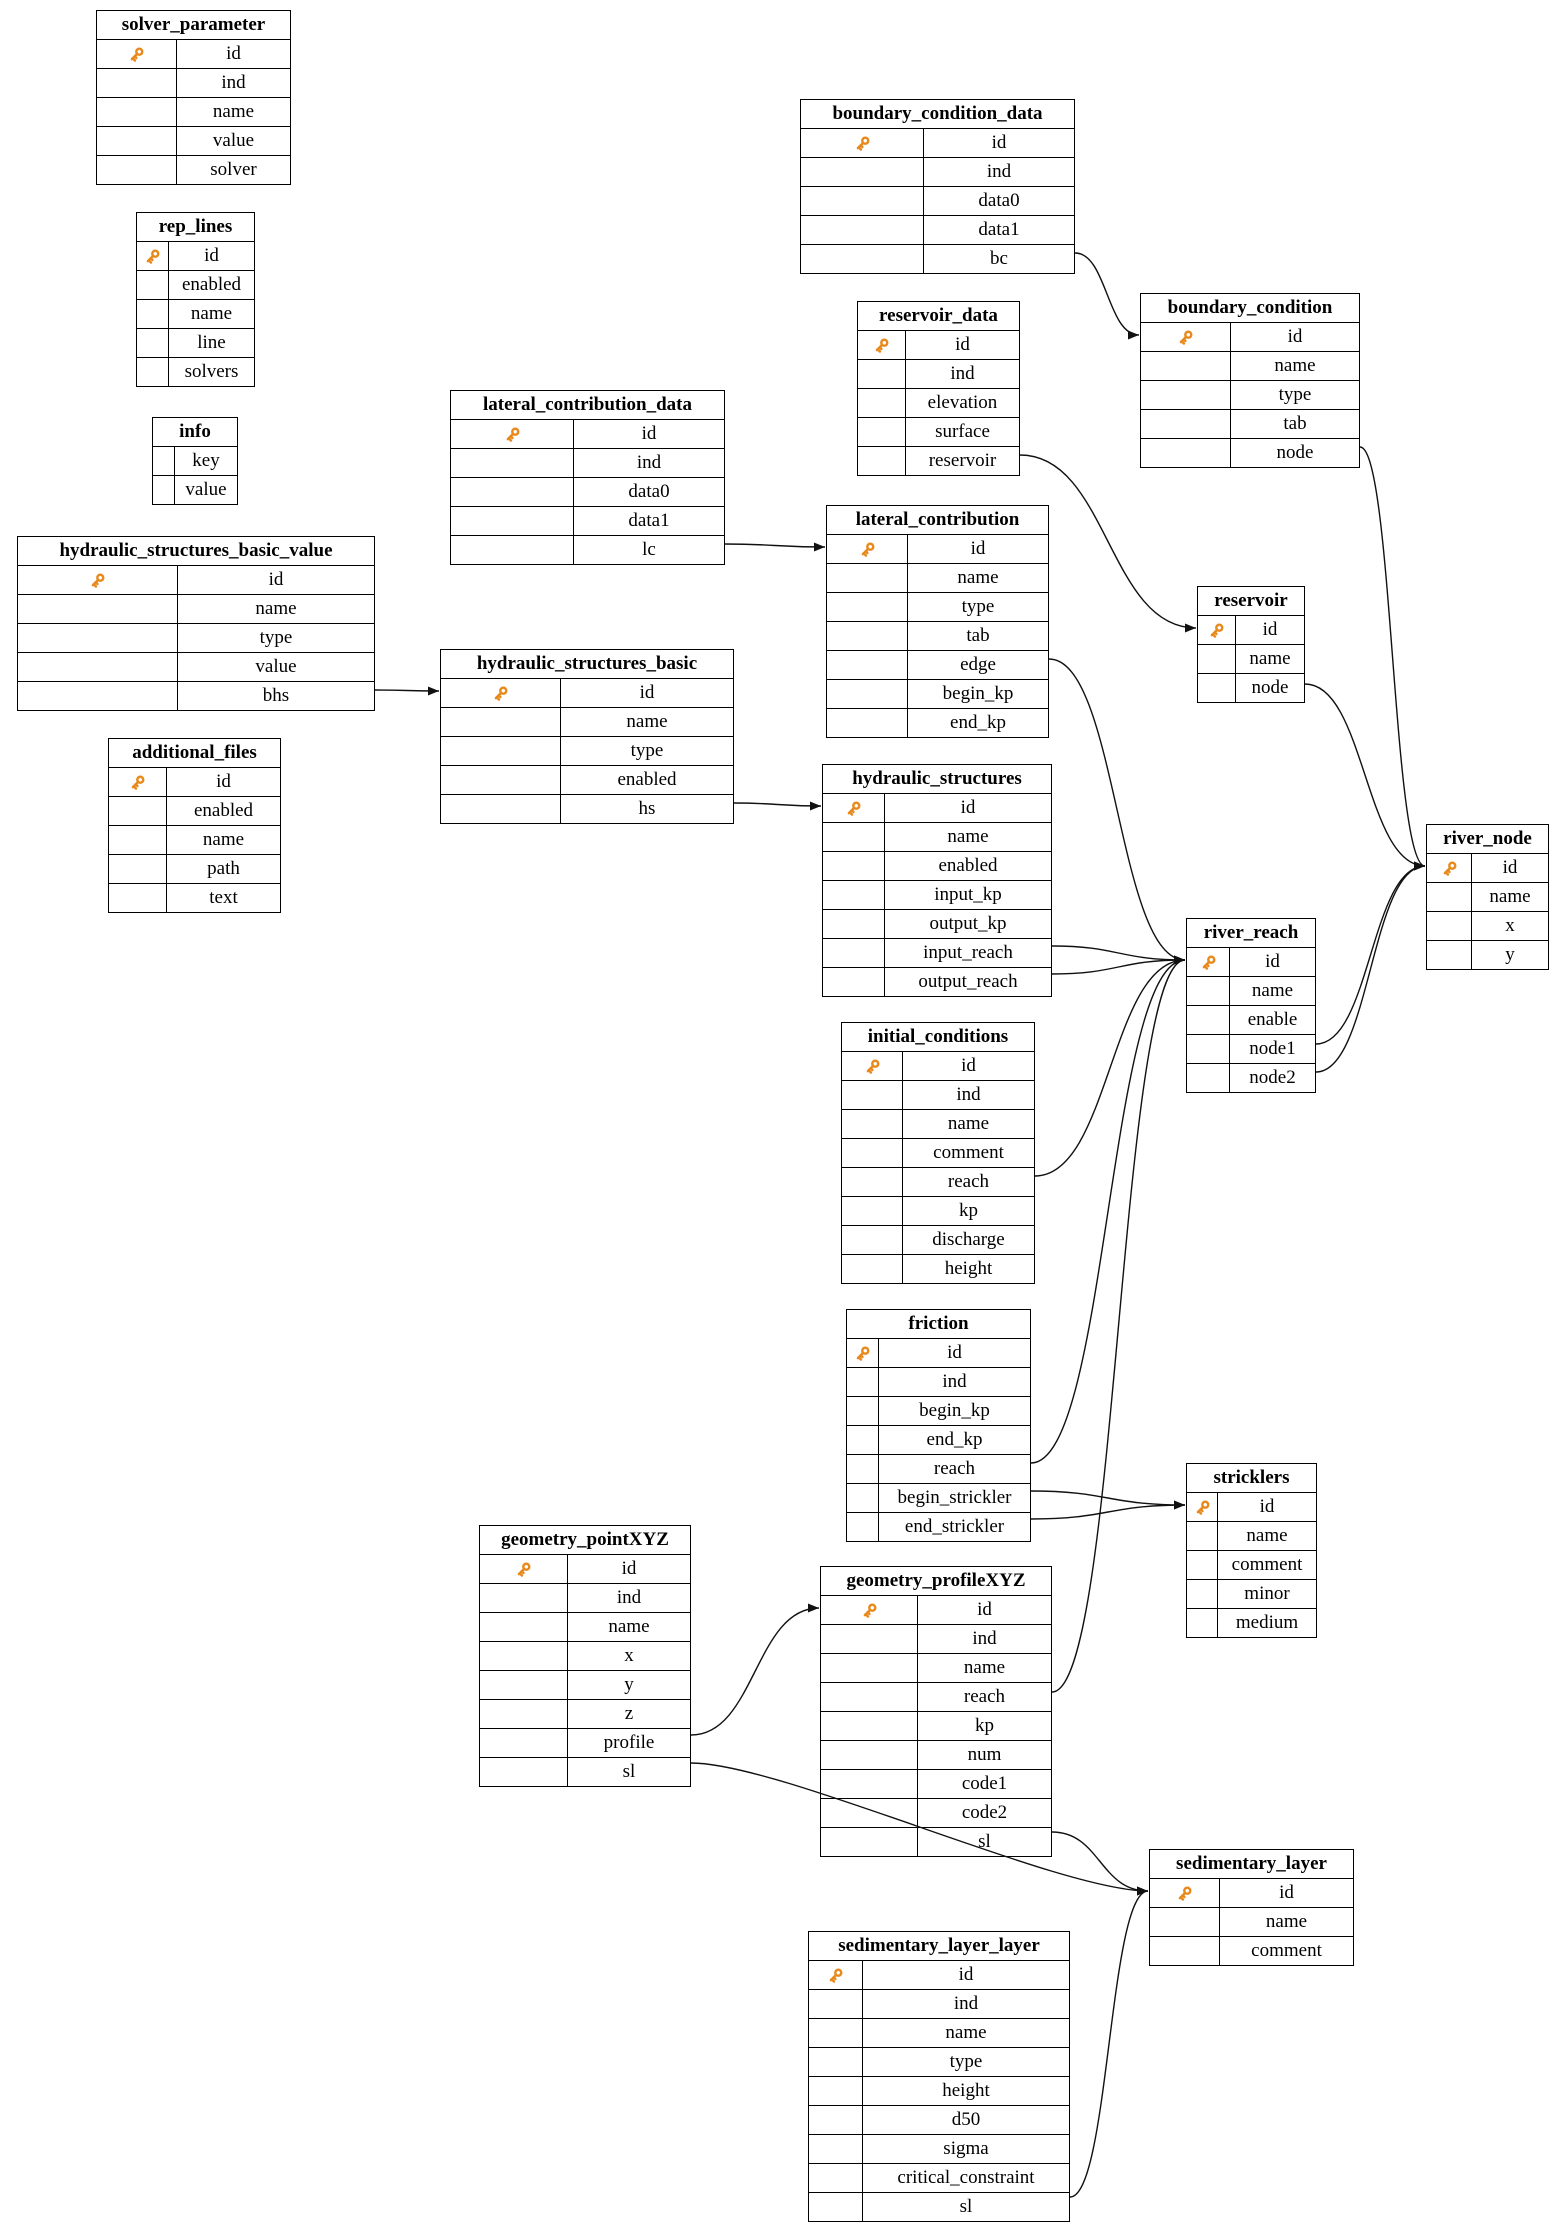  Describe the element at coordinates (1251, 932) in the screenshot. I see `table-title: river_reach` at that location.